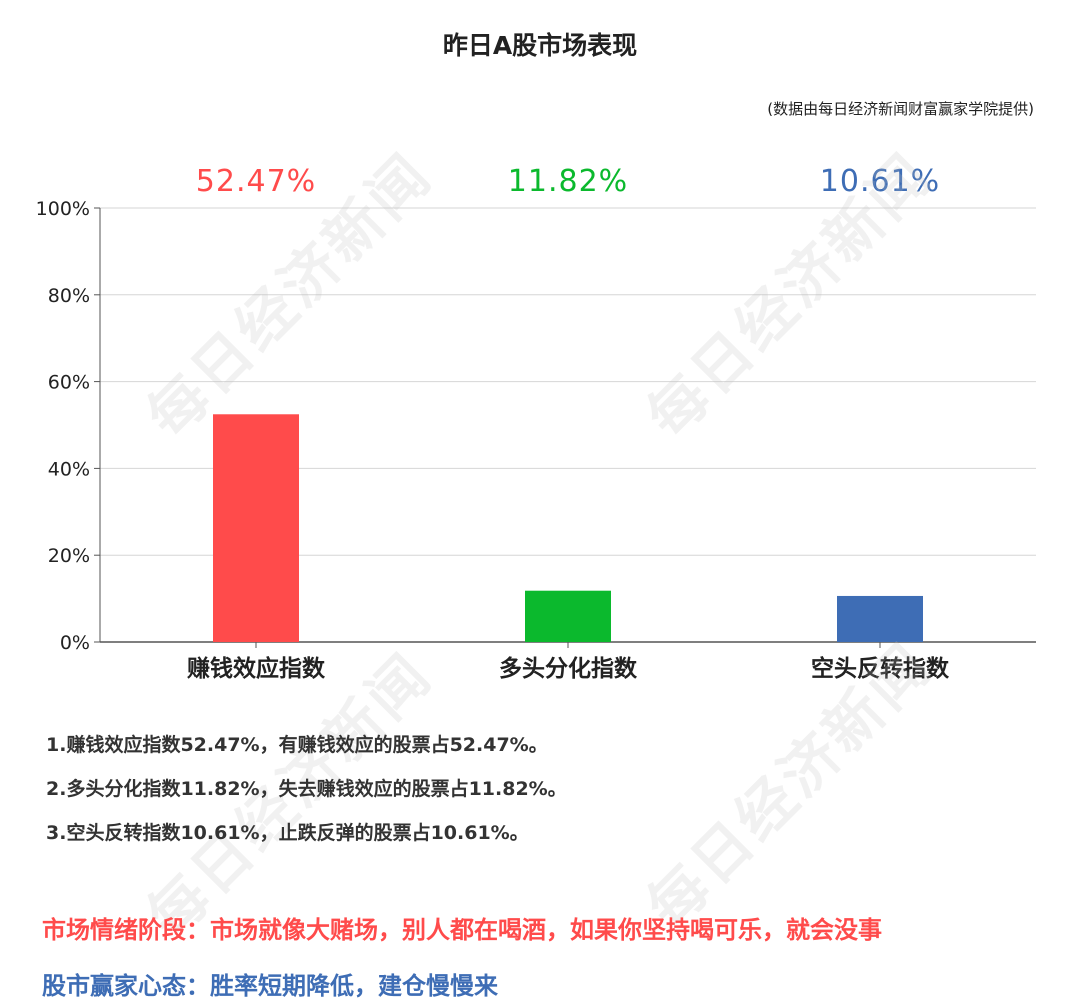 Image resolution: width=1080 pixels, height=1006 pixels. I want to click on y-tick-label: 100%, so click(63, 209).